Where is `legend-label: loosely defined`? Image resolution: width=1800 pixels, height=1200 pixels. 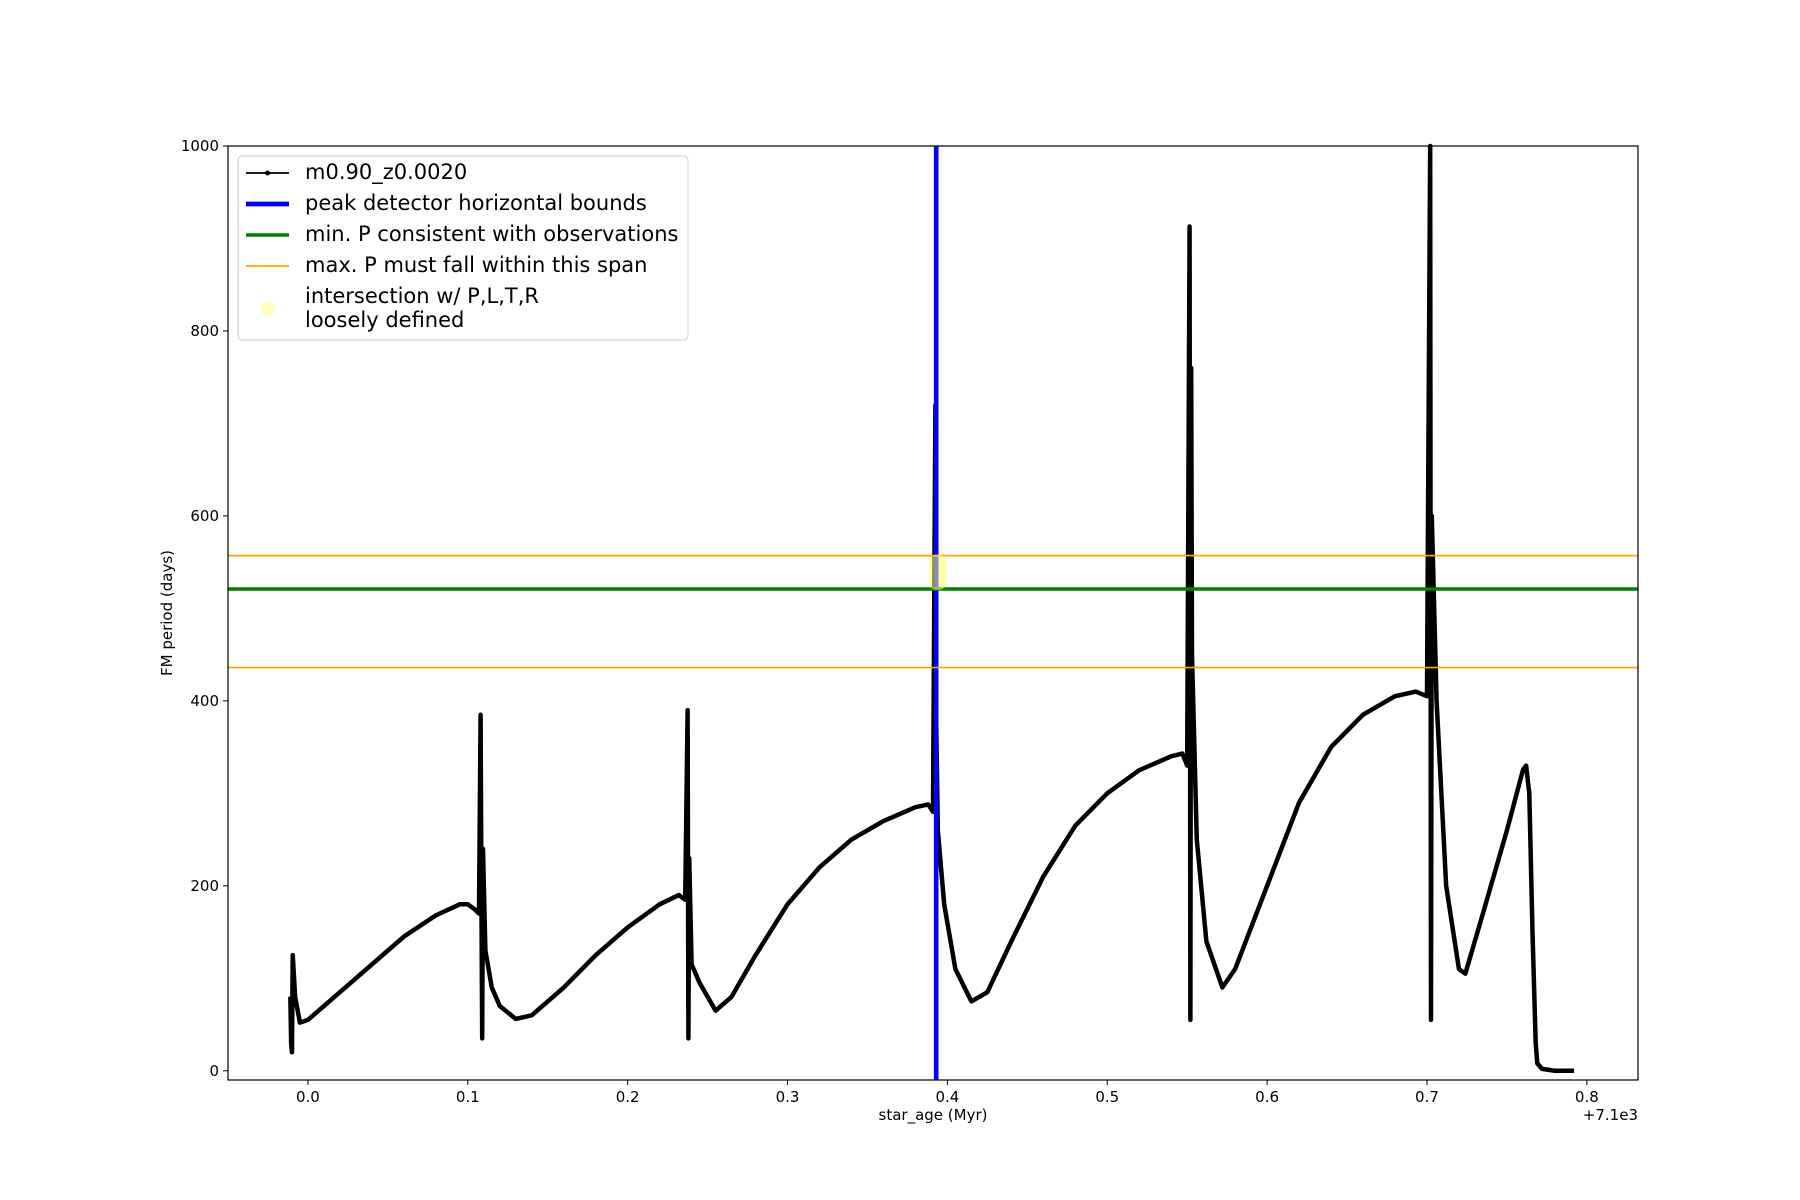
legend-label: loosely defined is located at coordinates (384, 320).